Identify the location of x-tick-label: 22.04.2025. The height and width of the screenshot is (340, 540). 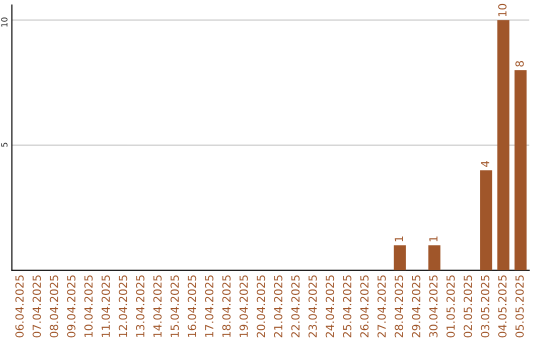
(295, 306).